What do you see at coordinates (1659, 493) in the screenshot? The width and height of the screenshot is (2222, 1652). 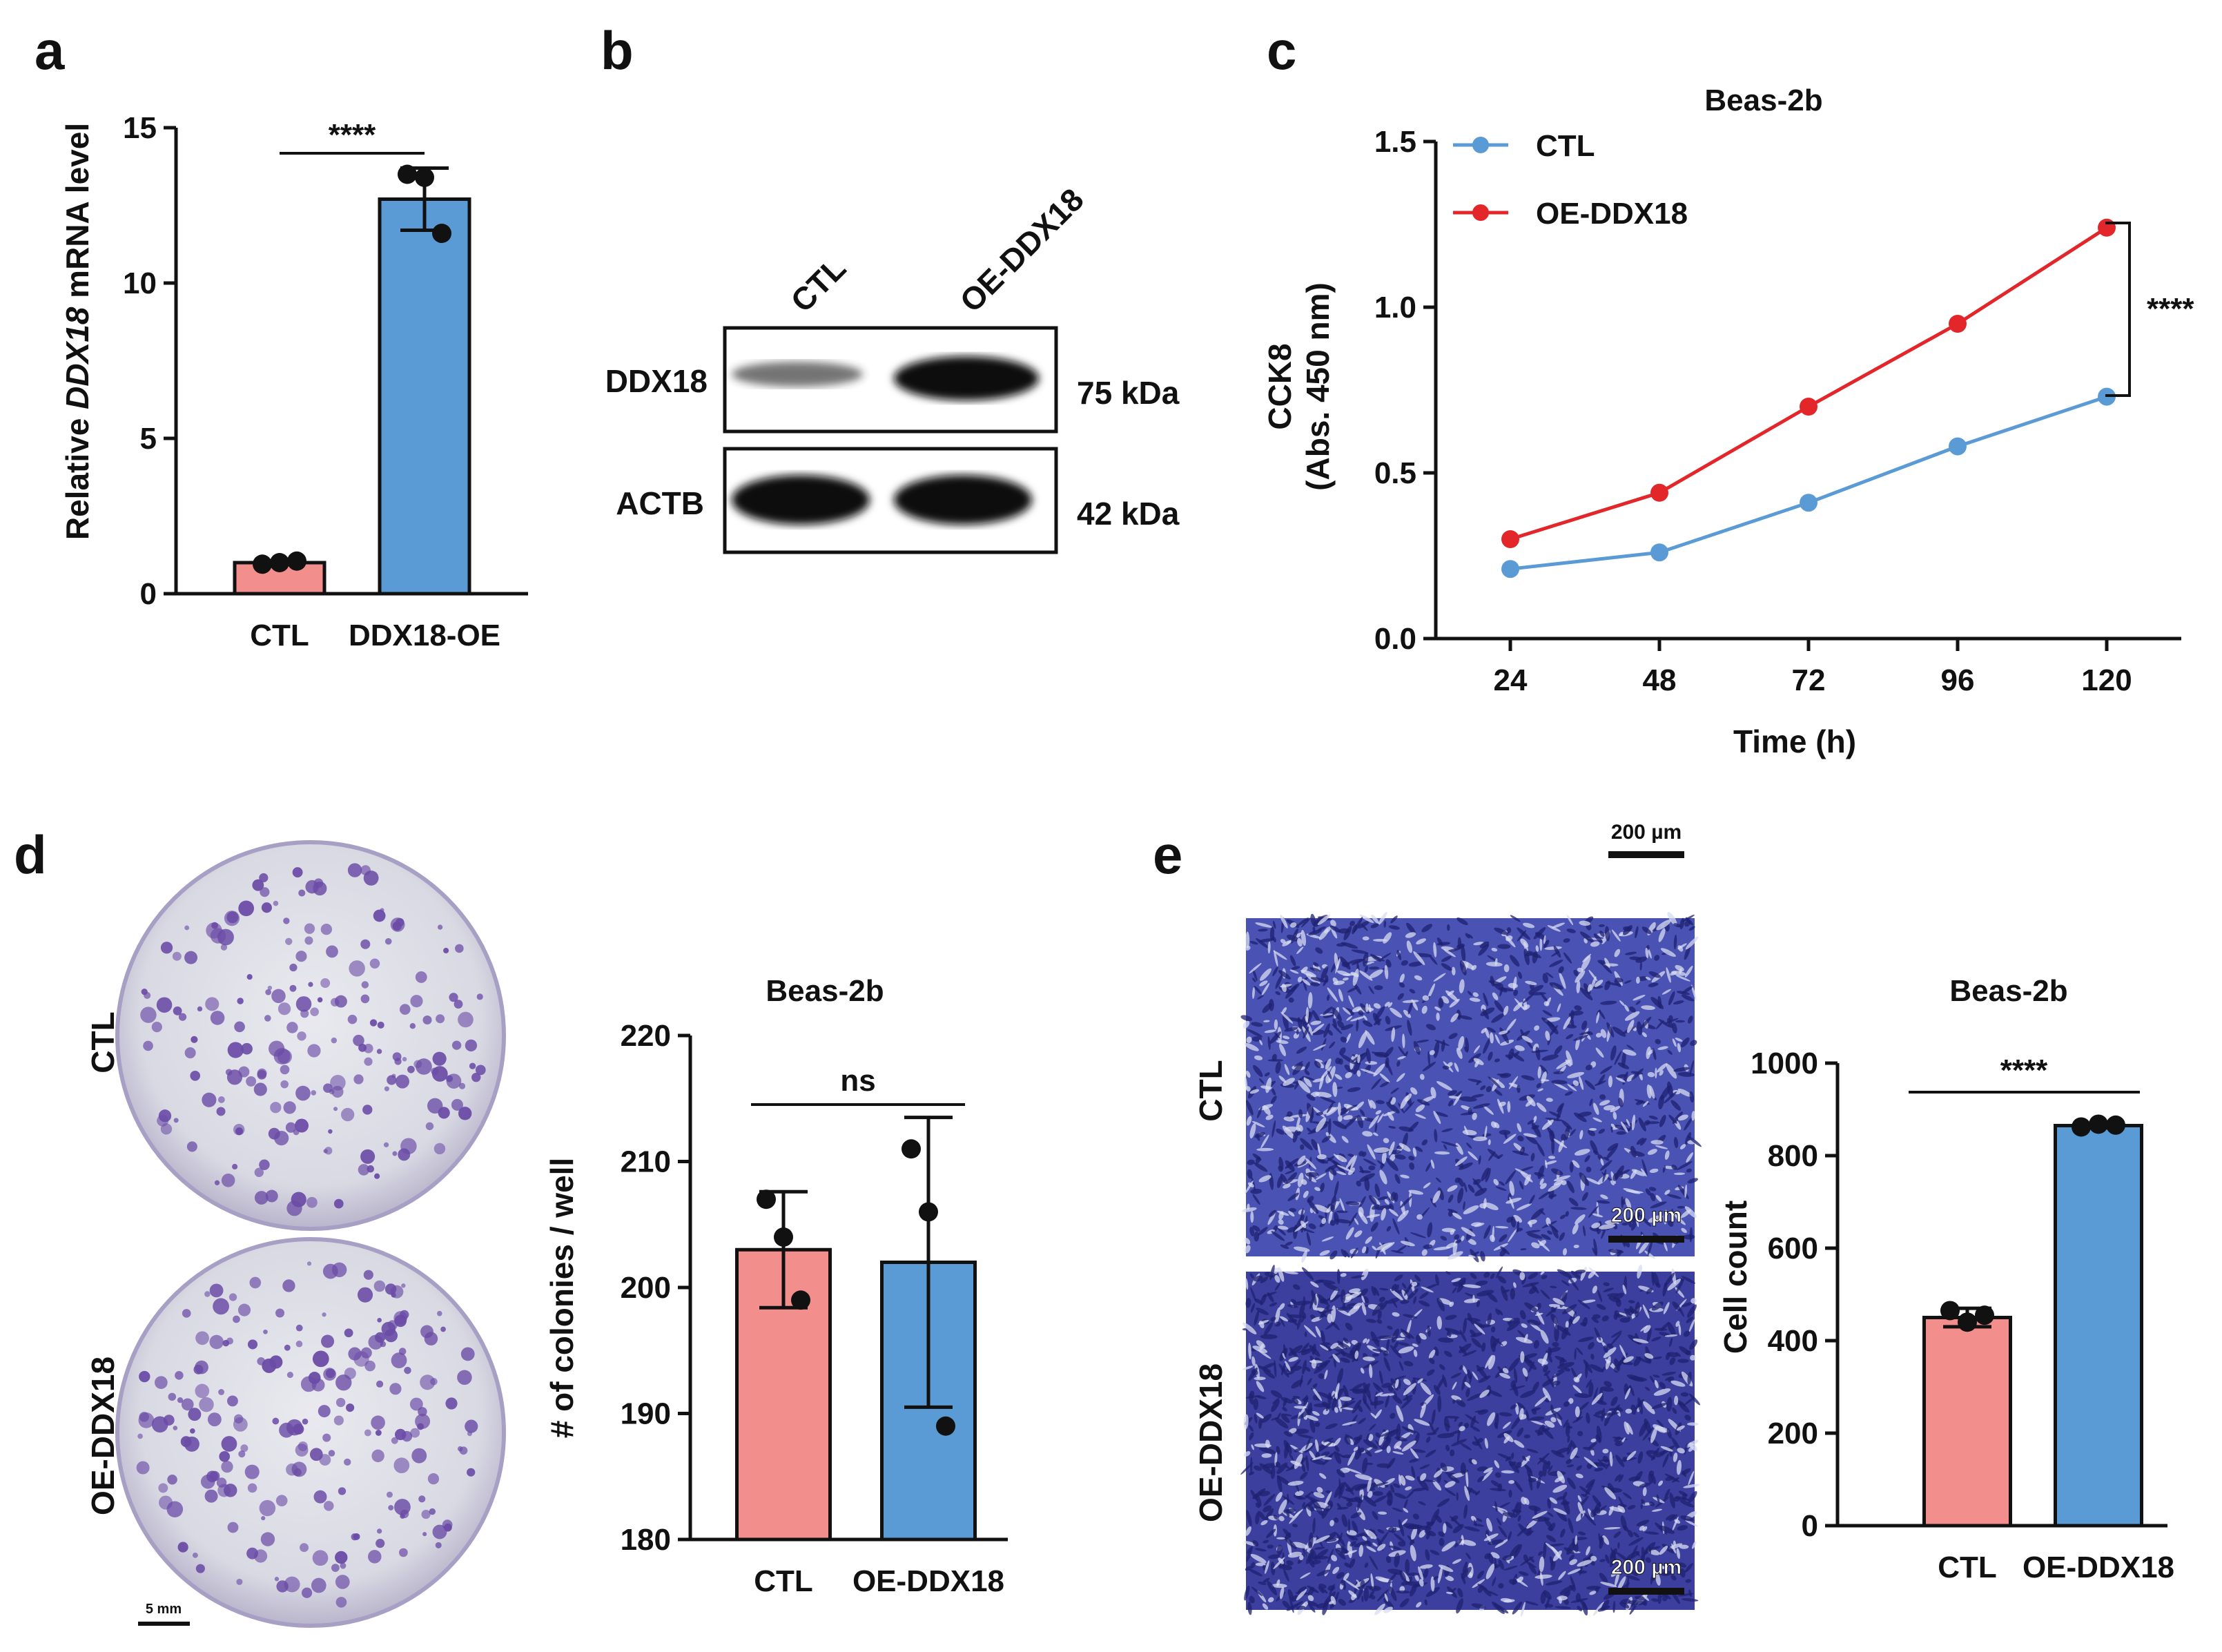 I see `panel-c-data-point-oe` at bounding box center [1659, 493].